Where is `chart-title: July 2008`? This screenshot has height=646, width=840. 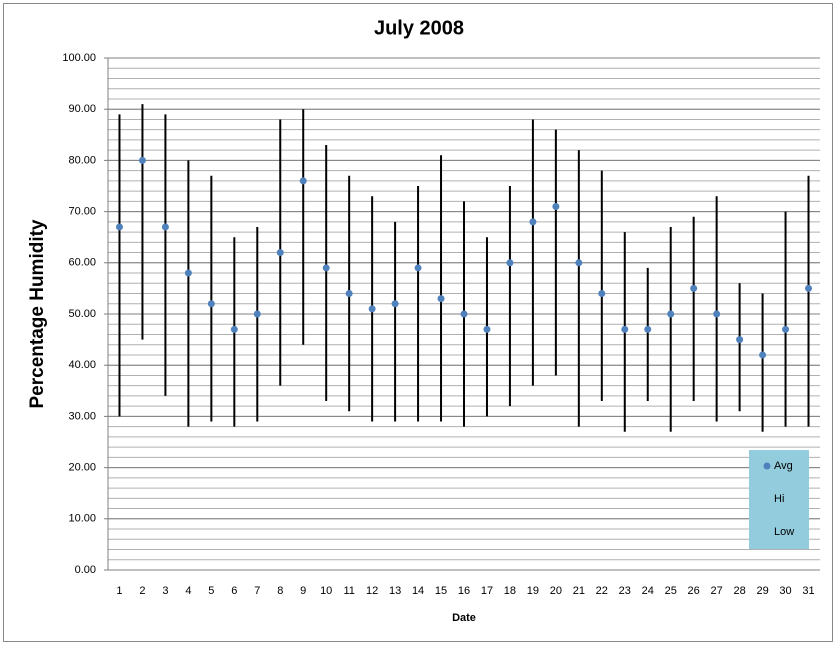 chart-title: July 2008 is located at coordinates (419, 28).